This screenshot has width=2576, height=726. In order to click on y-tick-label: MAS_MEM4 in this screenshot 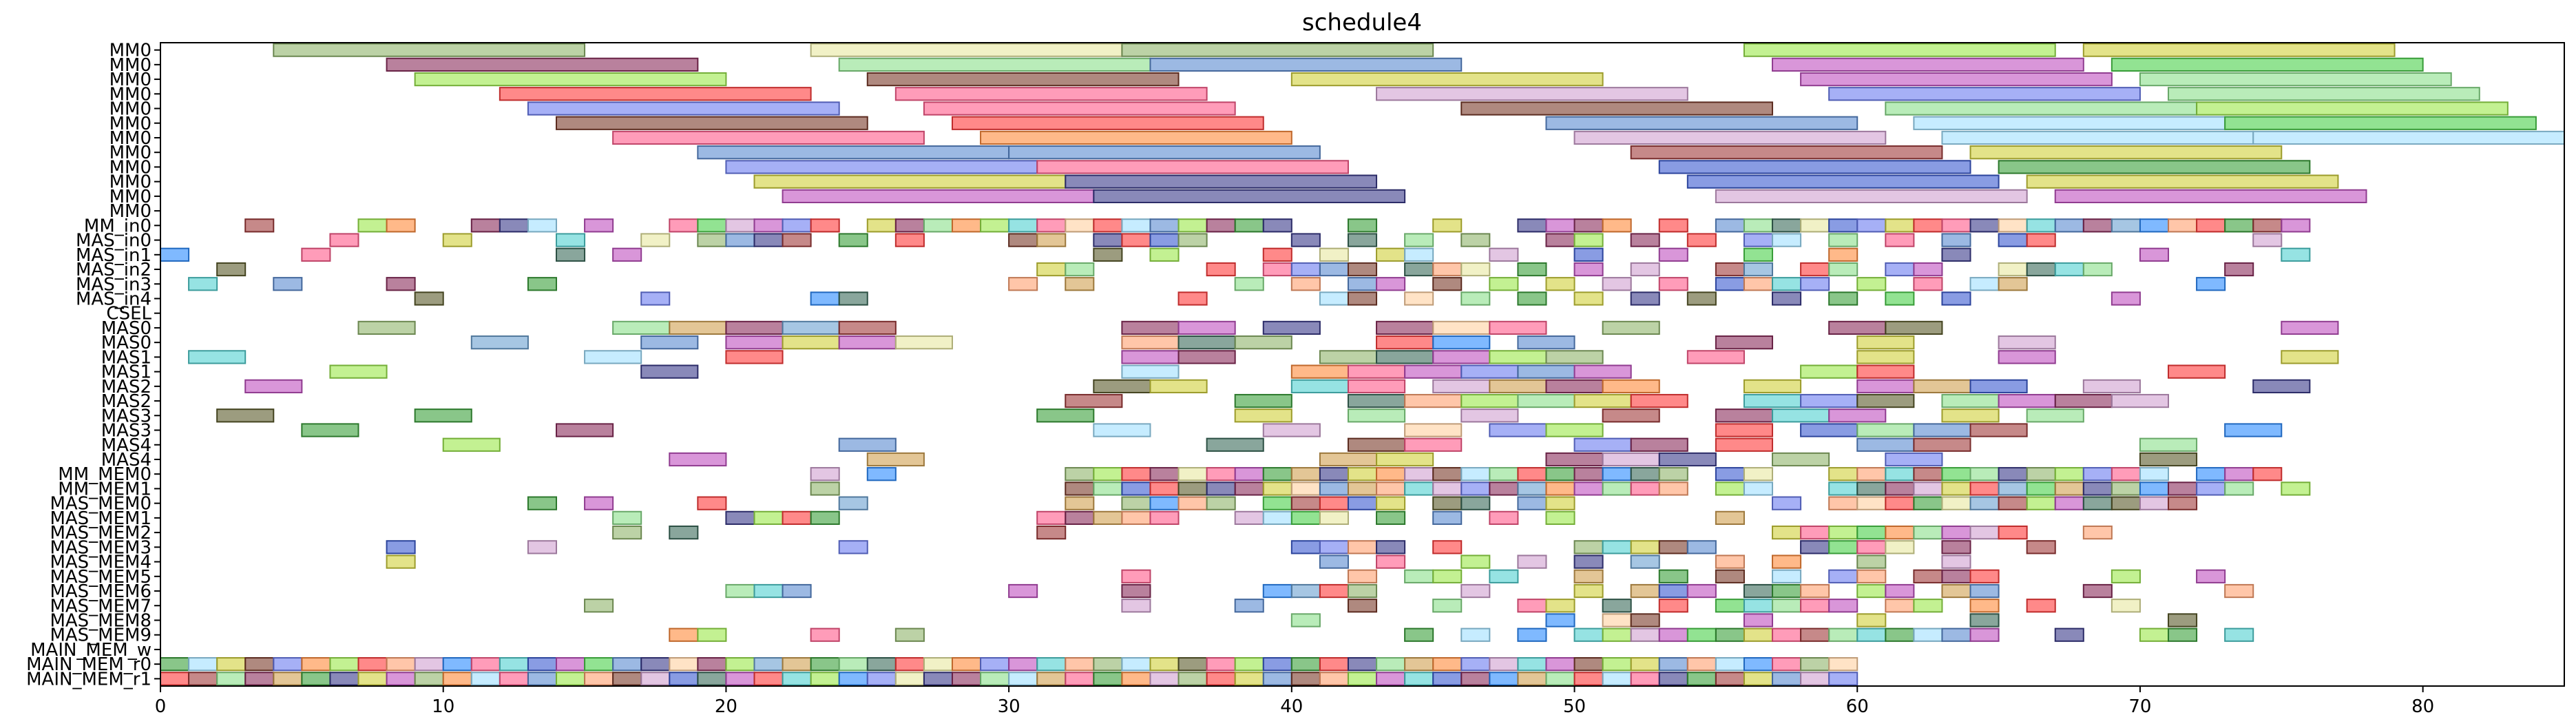, I will do `click(100, 562)`.